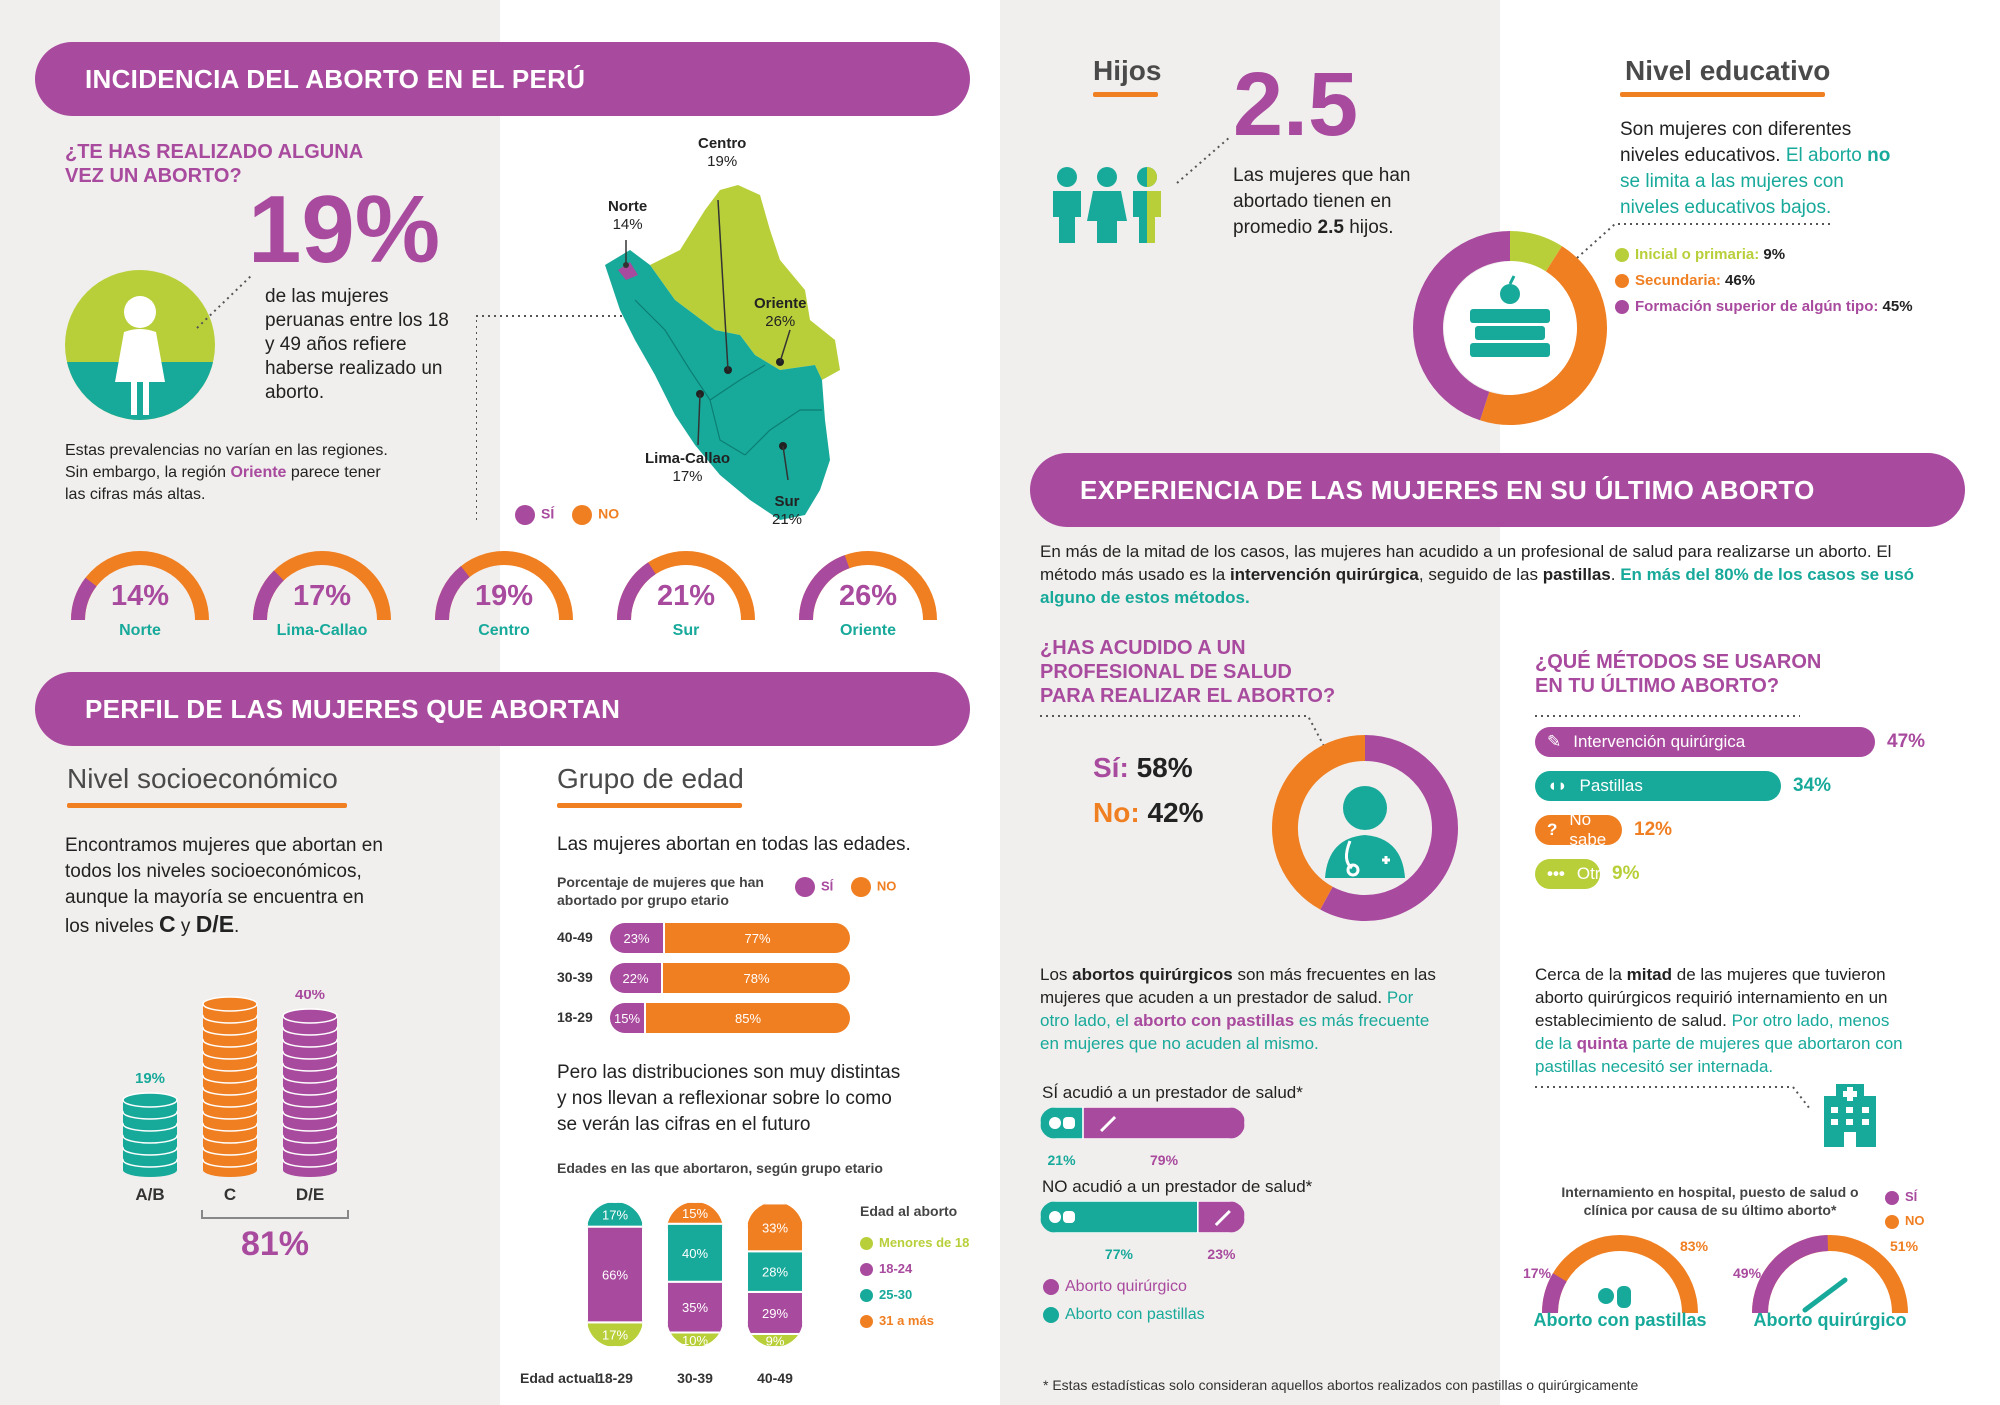  I want to click on prest-no-title: NO acudió a un prestador de salud*, so click(1177, 1186).